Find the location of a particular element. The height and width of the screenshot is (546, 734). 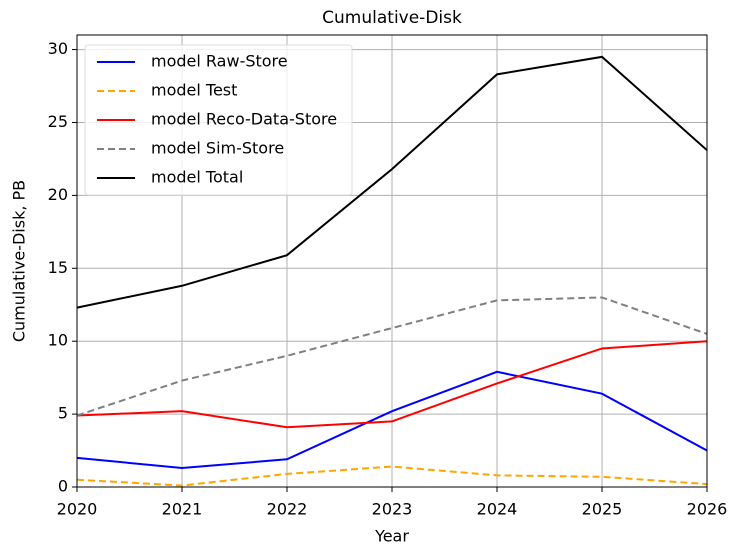

y-axis-label: Cumulative-Disk, PB is located at coordinates (19, 261).